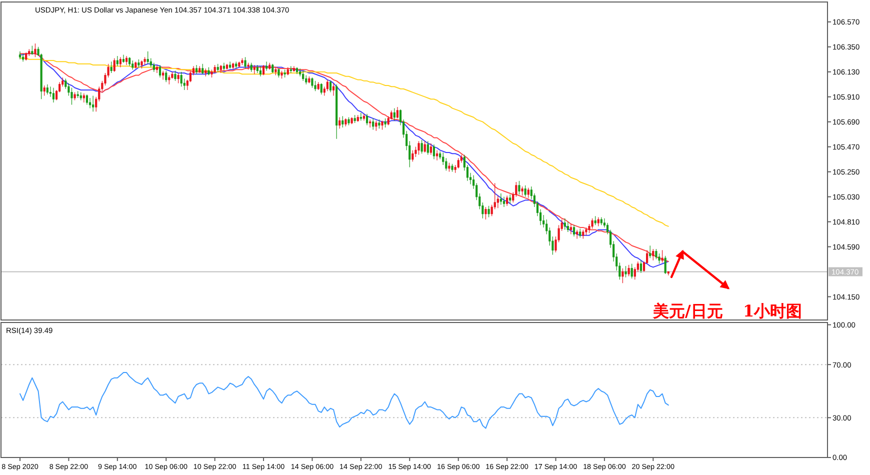  What do you see at coordinates (344, 400) in the screenshot?
I see `line-series` at bounding box center [344, 400].